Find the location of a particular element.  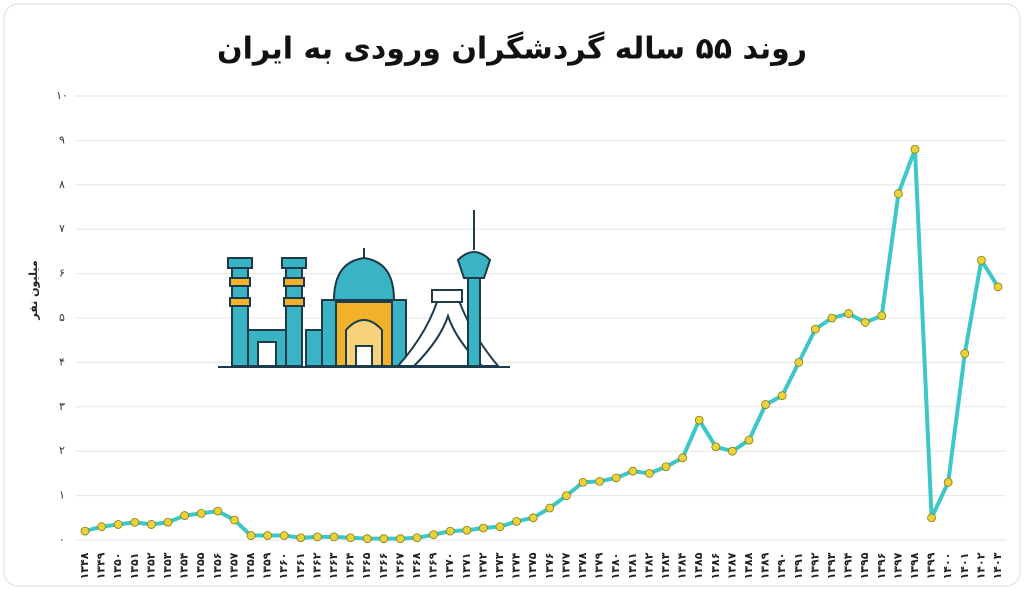

x-tick-label: ۱۳۷۹ is located at coordinates (599, 565).